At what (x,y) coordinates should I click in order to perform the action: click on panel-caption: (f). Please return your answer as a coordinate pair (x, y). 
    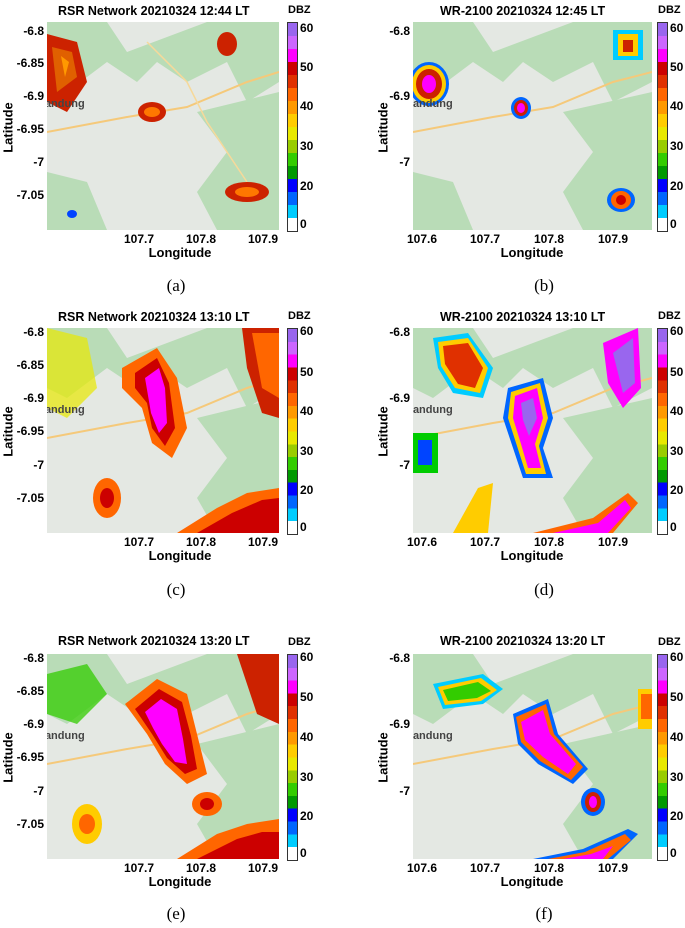
    Looking at the image, I should click on (544, 913).